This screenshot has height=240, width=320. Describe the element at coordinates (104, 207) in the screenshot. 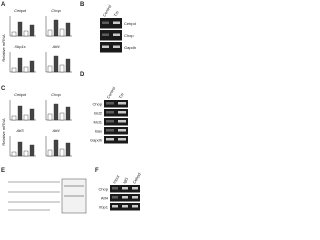

I see `row-label: Xbp1` at that location.